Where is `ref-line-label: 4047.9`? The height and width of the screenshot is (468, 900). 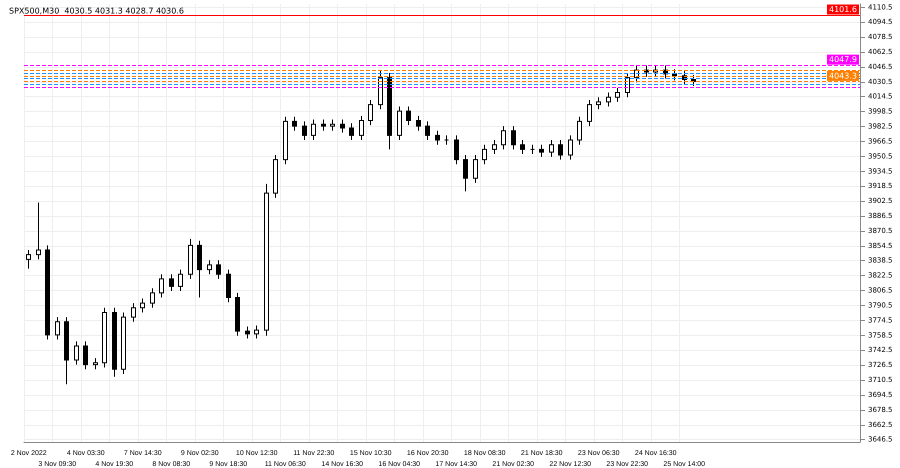 ref-line-label: 4047.9 is located at coordinates (843, 59).